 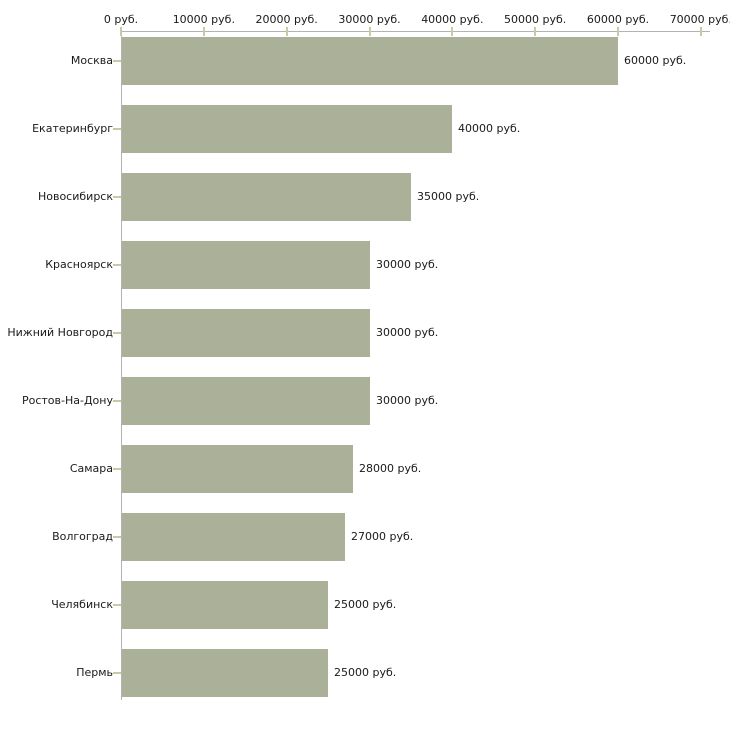 What do you see at coordinates (60, 332) in the screenshot?
I see `category-label: Нижний Новгород` at bounding box center [60, 332].